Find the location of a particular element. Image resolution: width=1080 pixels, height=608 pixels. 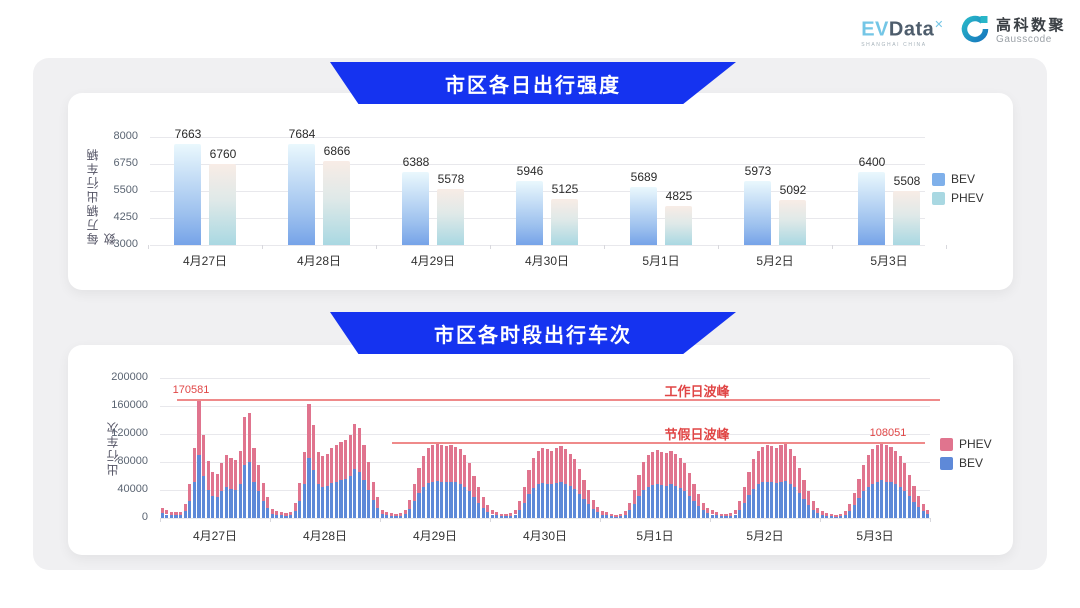

chart2-legend-item-bev: BEV is located at coordinates (966, 463).